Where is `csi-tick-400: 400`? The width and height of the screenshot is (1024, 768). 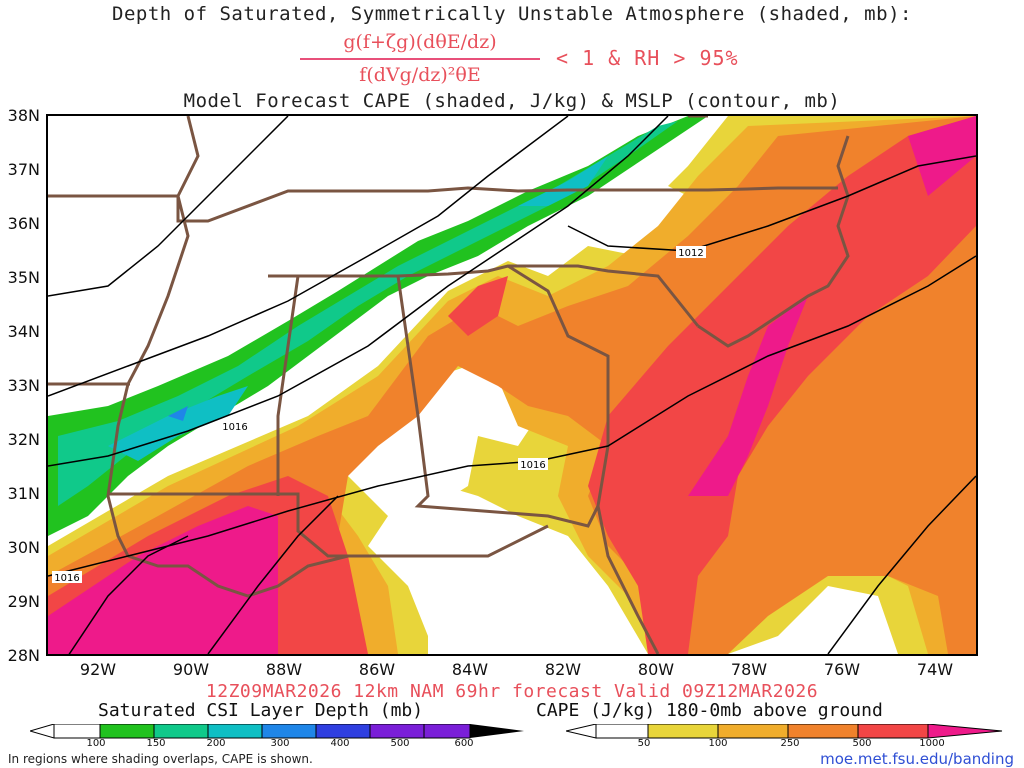
csi-tick-400: 400 is located at coordinates (340, 743).